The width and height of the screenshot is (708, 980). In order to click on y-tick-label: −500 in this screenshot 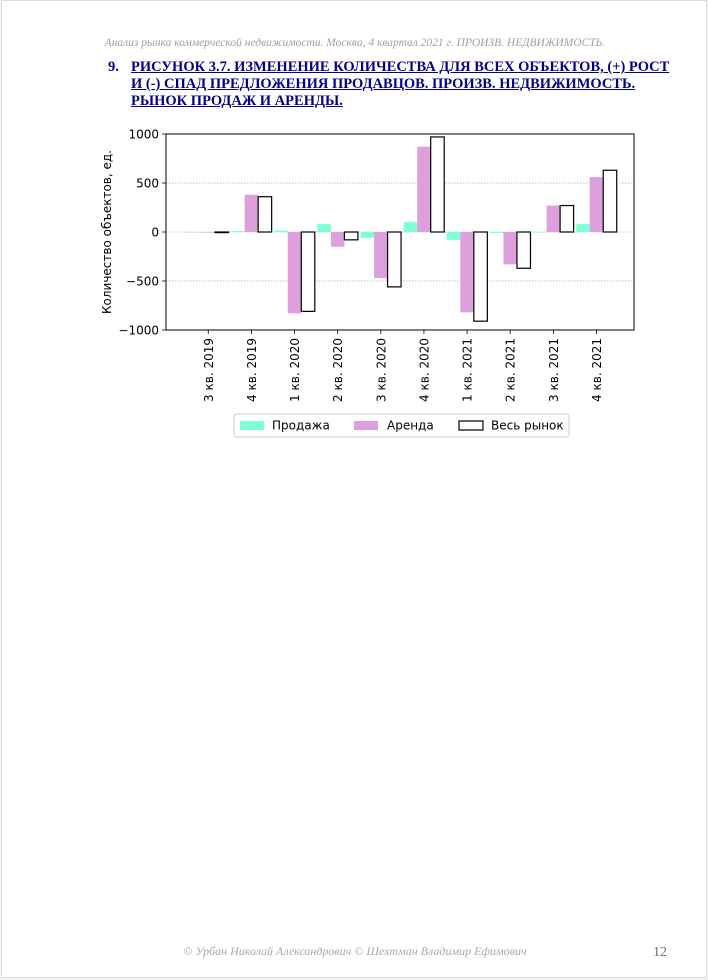, I will do `click(142, 282)`.